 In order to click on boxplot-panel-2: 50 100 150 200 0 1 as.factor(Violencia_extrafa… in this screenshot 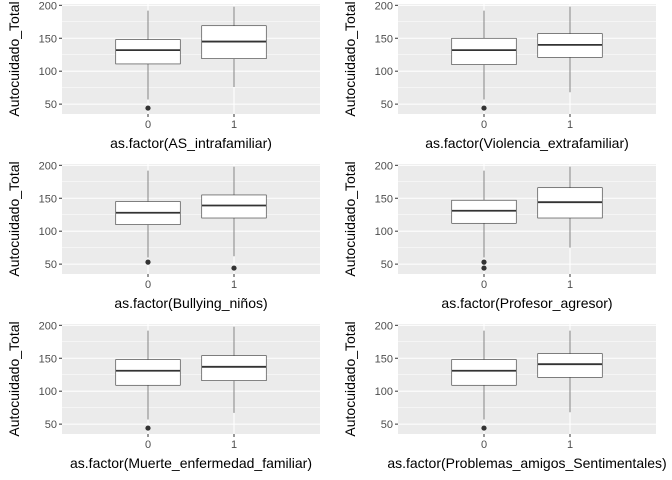, I will do `click(499, 75)`.